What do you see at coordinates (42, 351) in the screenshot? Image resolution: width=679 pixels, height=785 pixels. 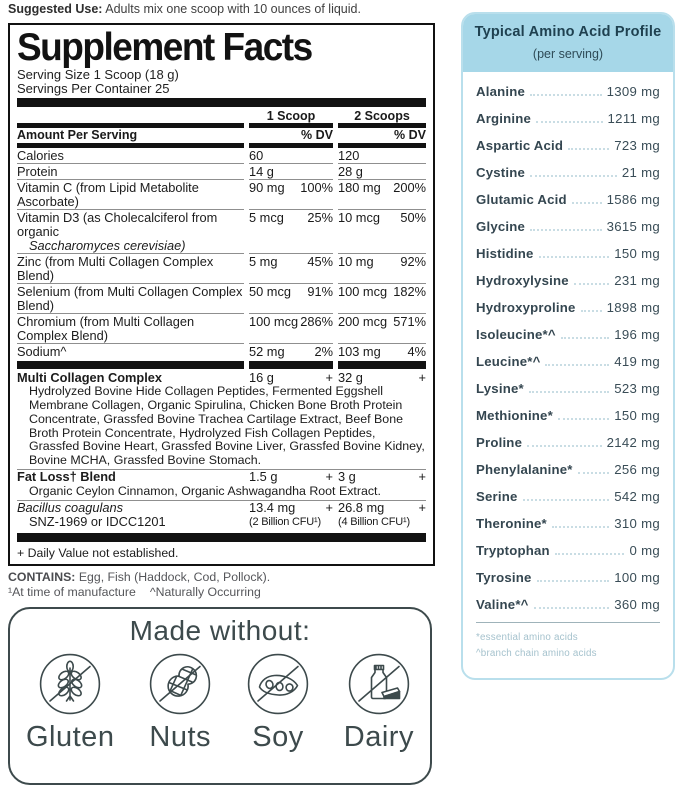 I see `nutrient-name: Sodium^` at bounding box center [42, 351].